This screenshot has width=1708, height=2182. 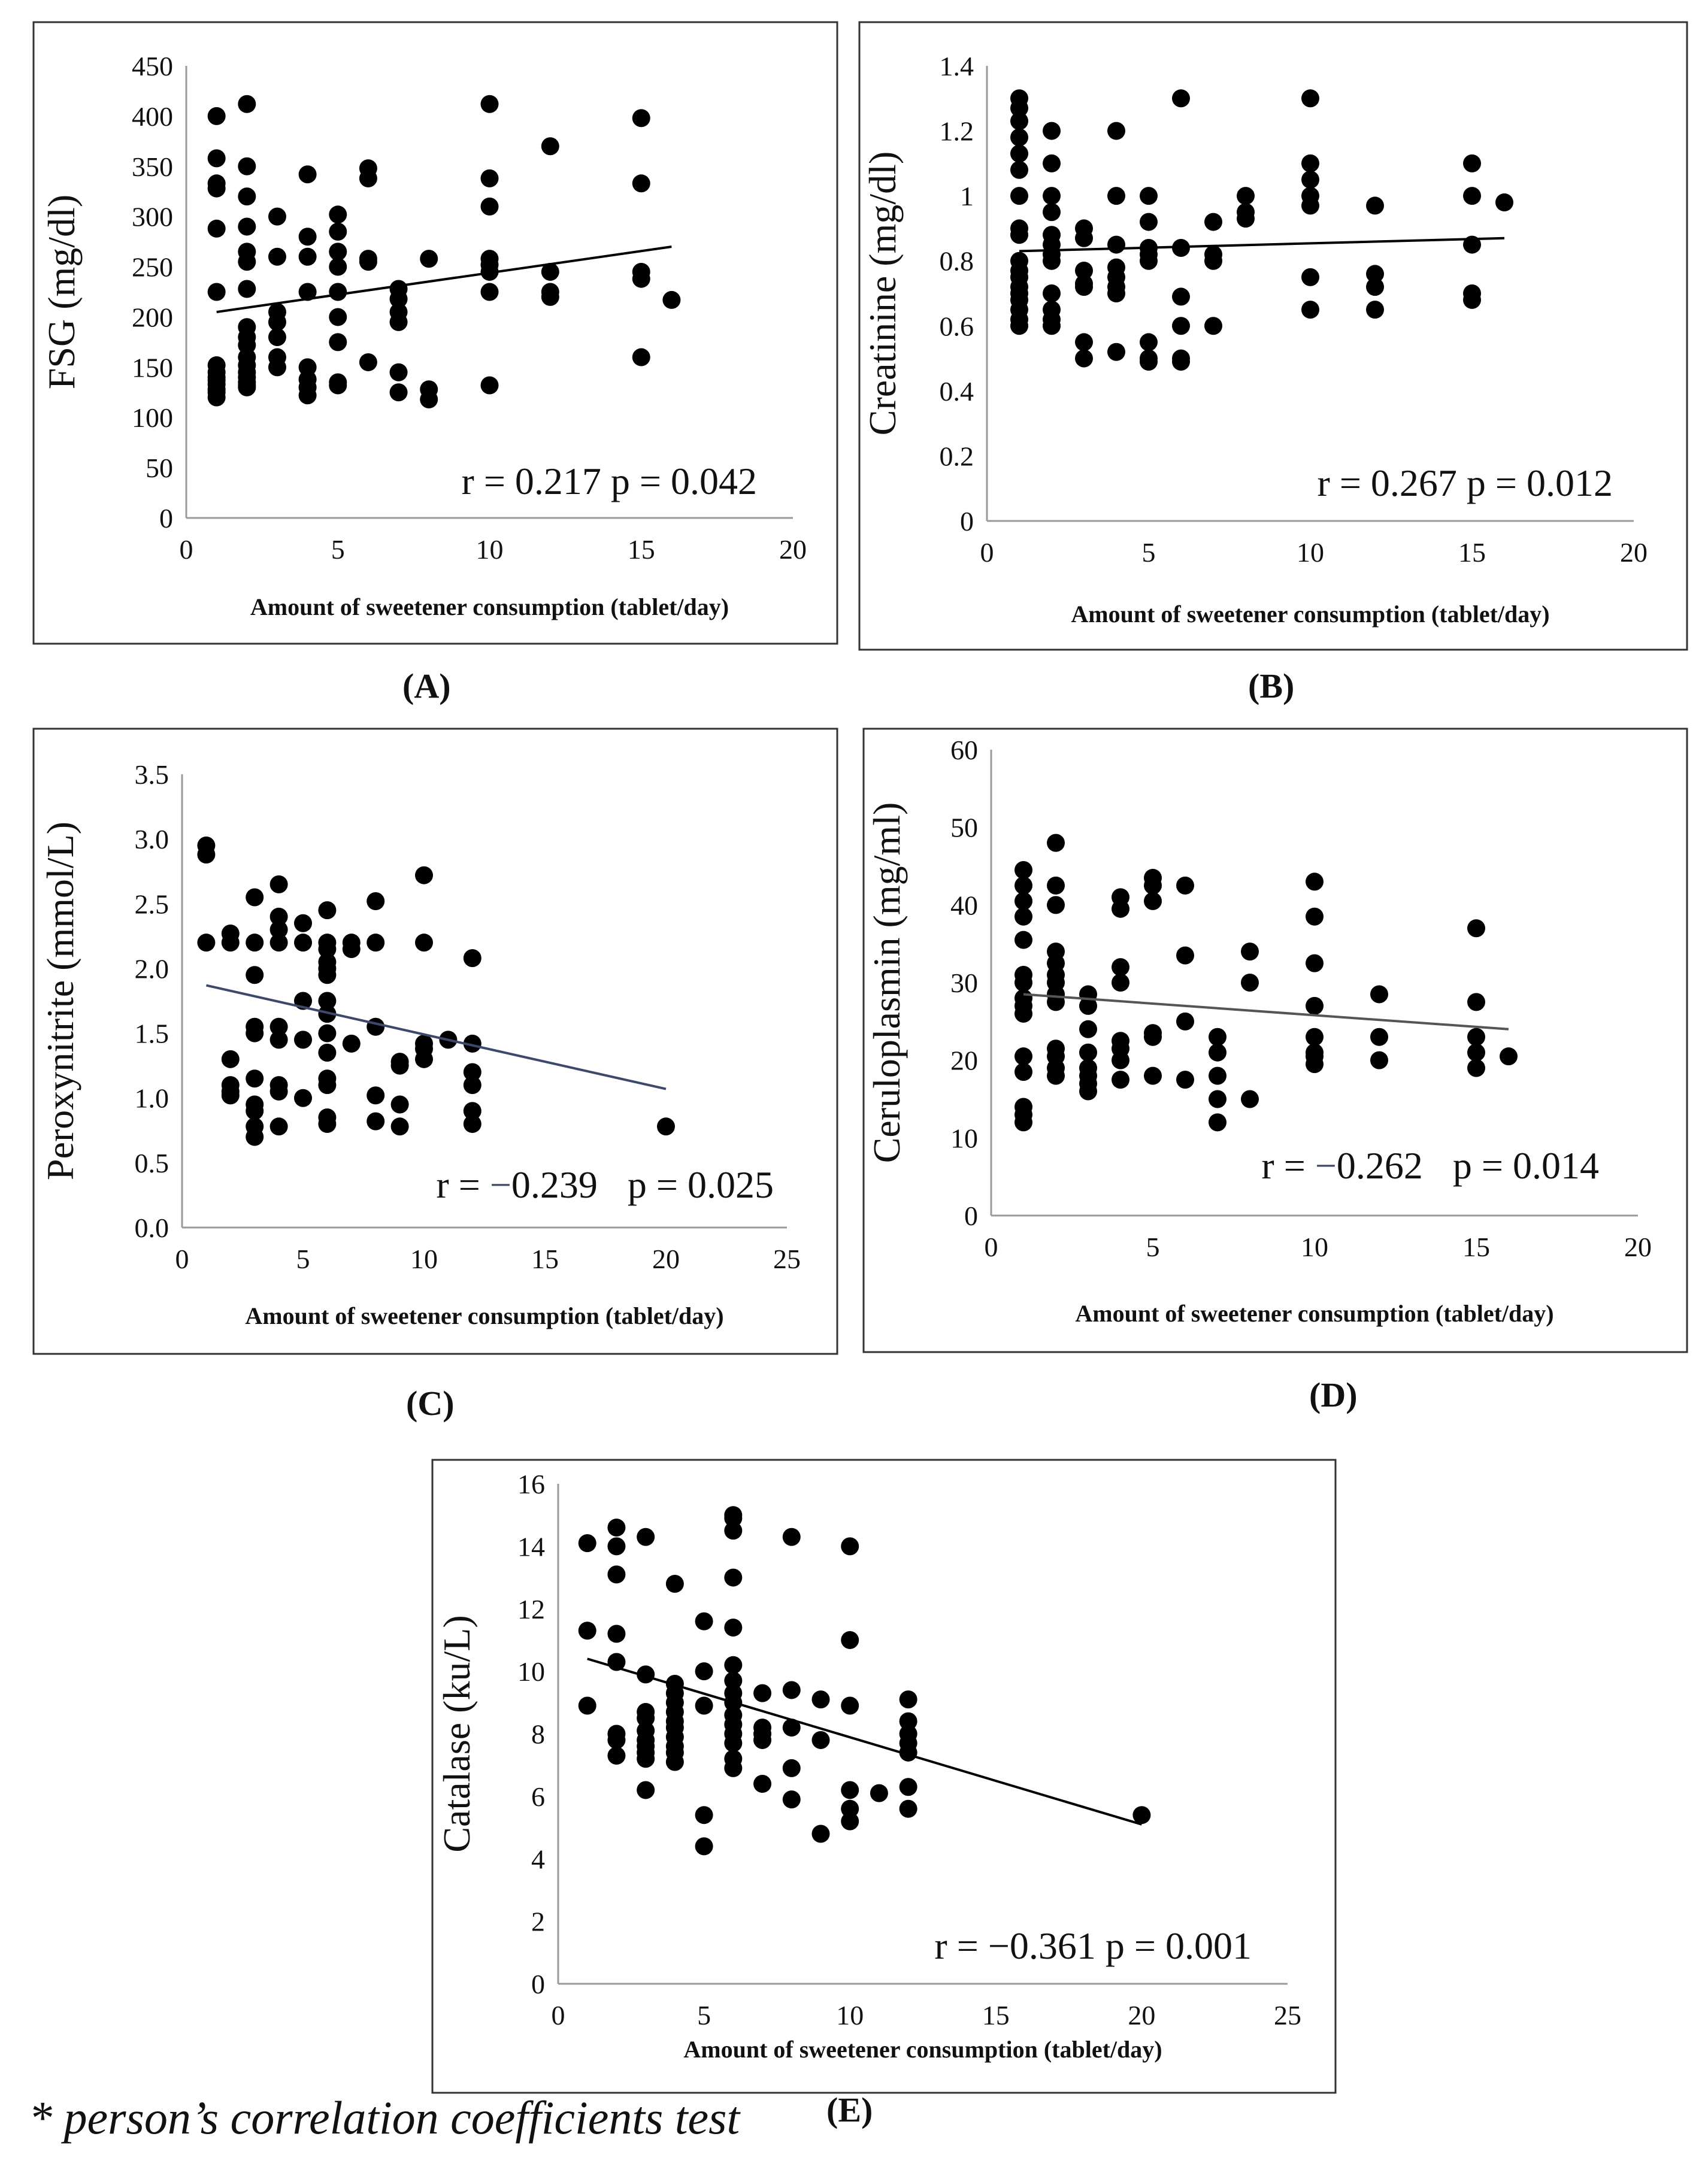 What do you see at coordinates (1326, 1165) in the screenshot?
I see `stat-r-sign: −` at bounding box center [1326, 1165].